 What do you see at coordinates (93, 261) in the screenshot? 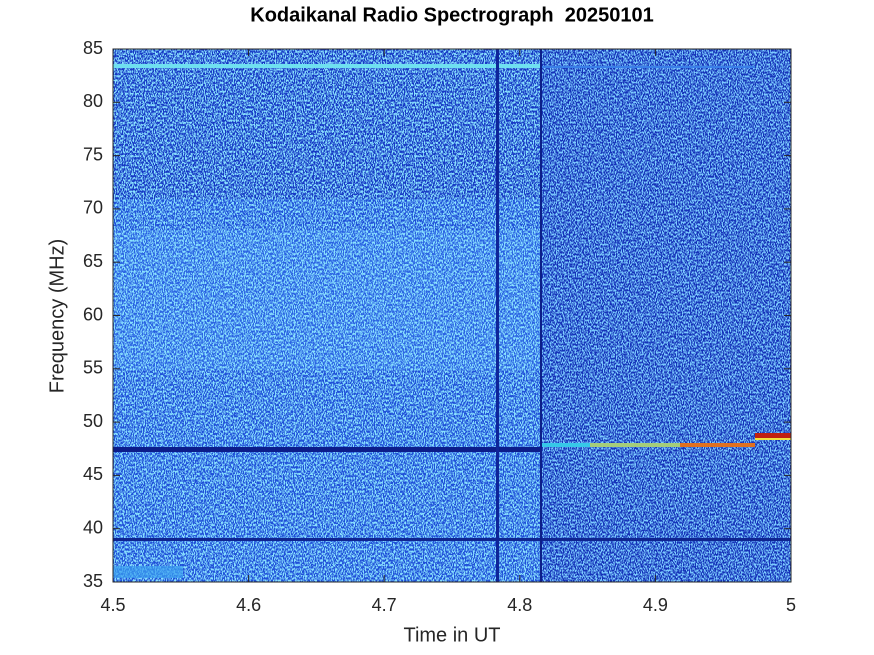
I see `y-tick-label: 65` at bounding box center [93, 261].